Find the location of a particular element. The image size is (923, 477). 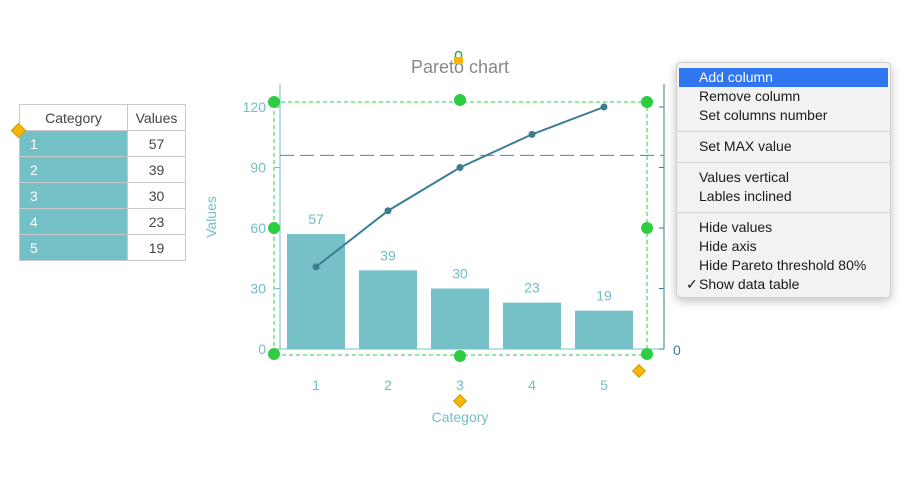

y-tick-label: 120 is located at coordinates (255, 107).